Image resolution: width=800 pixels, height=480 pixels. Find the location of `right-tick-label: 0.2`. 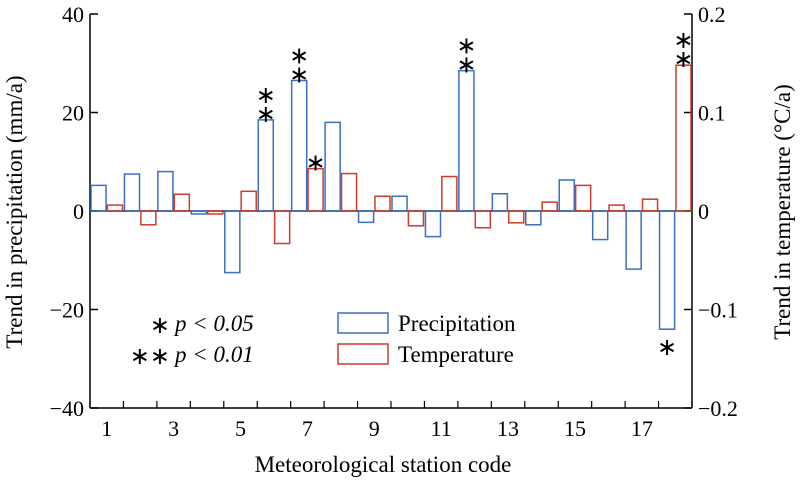

right-tick-label: 0.2 is located at coordinates (712, 14).